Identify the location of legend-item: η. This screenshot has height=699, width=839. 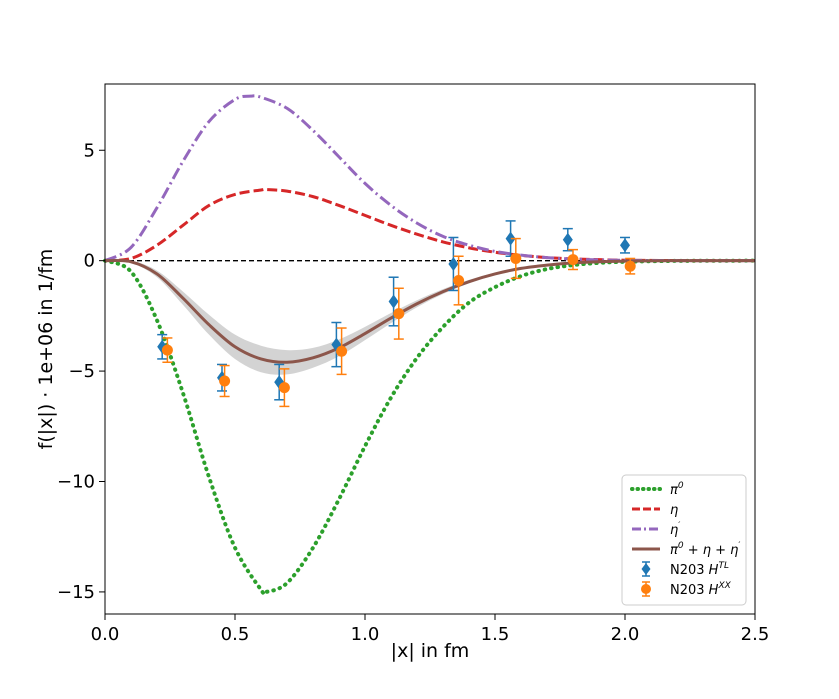
(655, 510).